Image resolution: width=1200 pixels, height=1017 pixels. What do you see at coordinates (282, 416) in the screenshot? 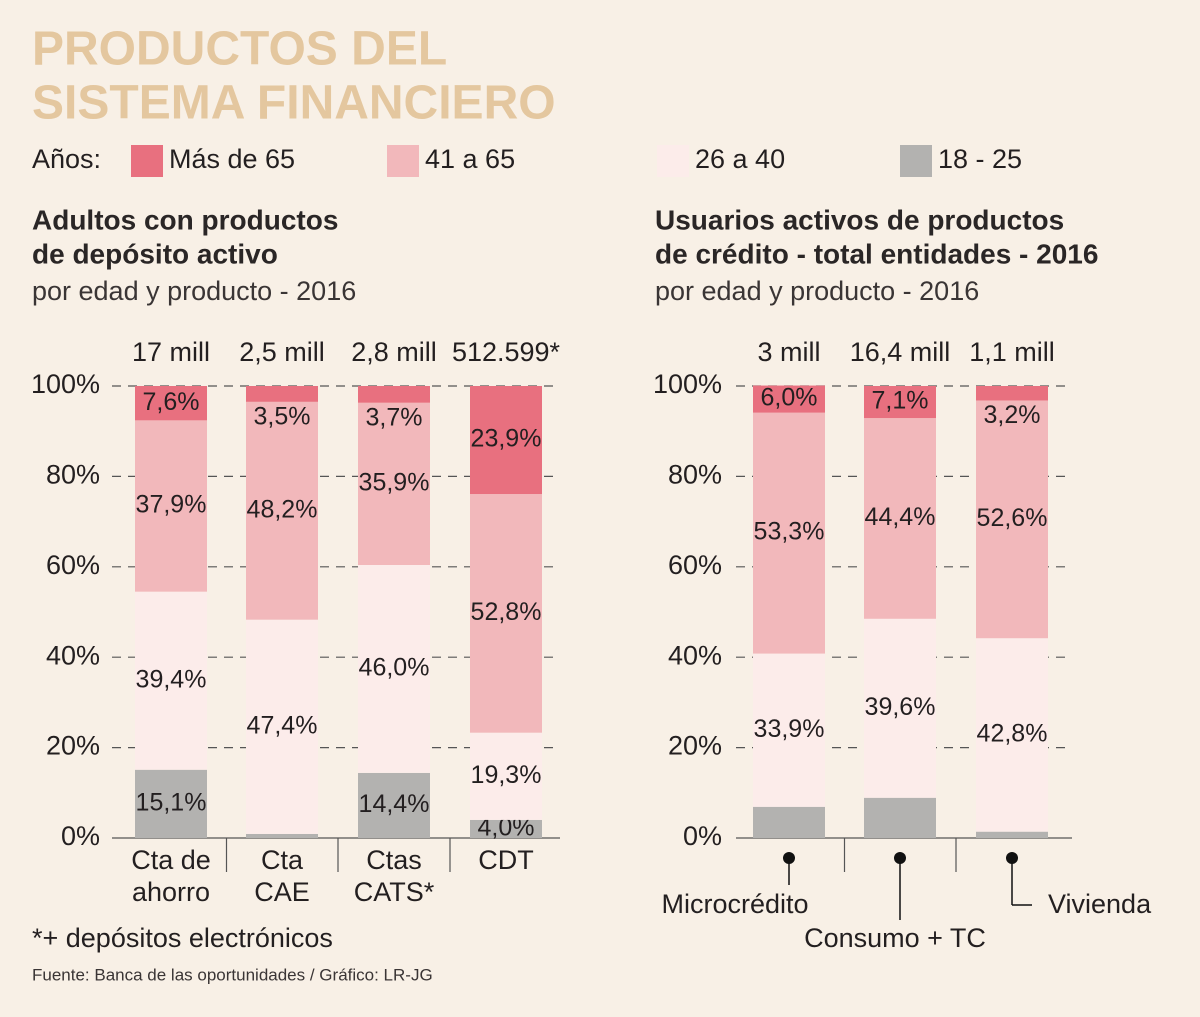
I see `value-label: 3,5%` at bounding box center [282, 416].